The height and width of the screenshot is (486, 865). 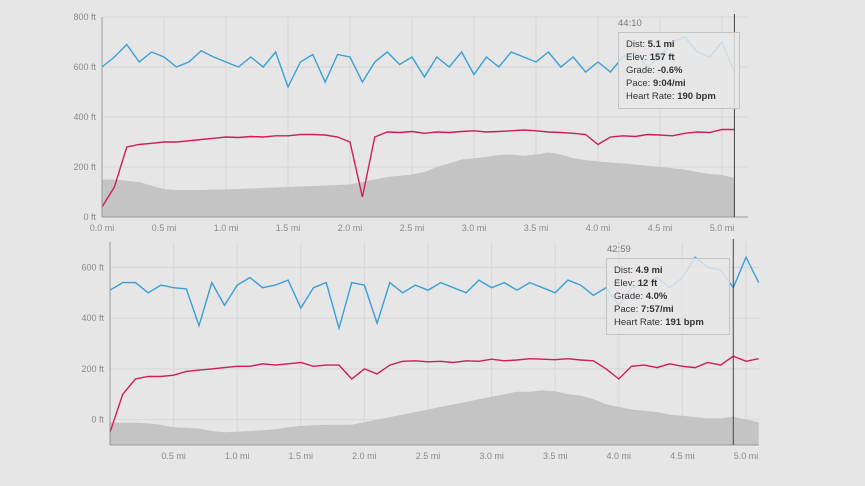 I want to click on x-tick-label: 0.0 mi, so click(x=102, y=228).